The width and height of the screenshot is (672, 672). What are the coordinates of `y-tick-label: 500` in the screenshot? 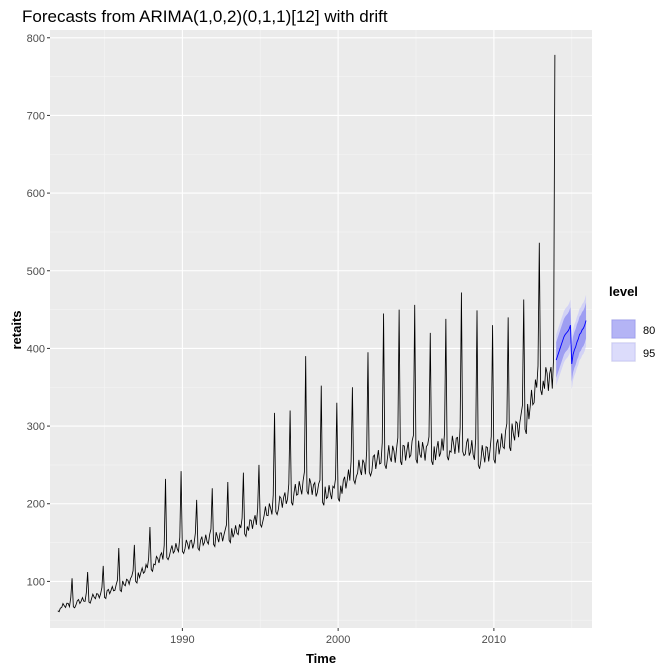 It's located at (36, 272).